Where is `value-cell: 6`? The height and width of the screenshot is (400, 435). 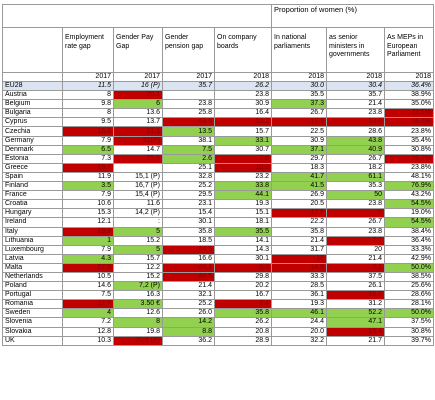 value-cell: 6 is located at coordinates (138, 104).